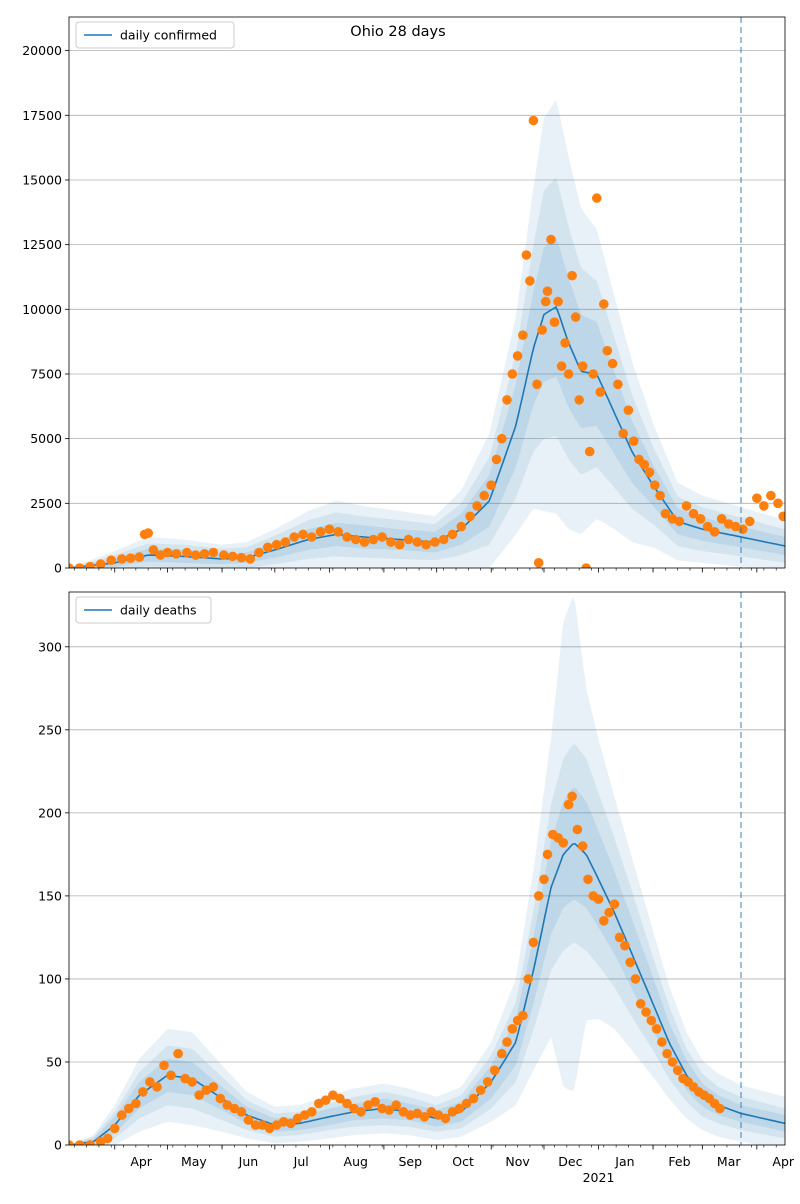 This screenshot has height=1204, width=800. What do you see at coordinates (42, 115) in the screenshot?
I see `y-tick-label: 17500` at bounding box center [42, 115].